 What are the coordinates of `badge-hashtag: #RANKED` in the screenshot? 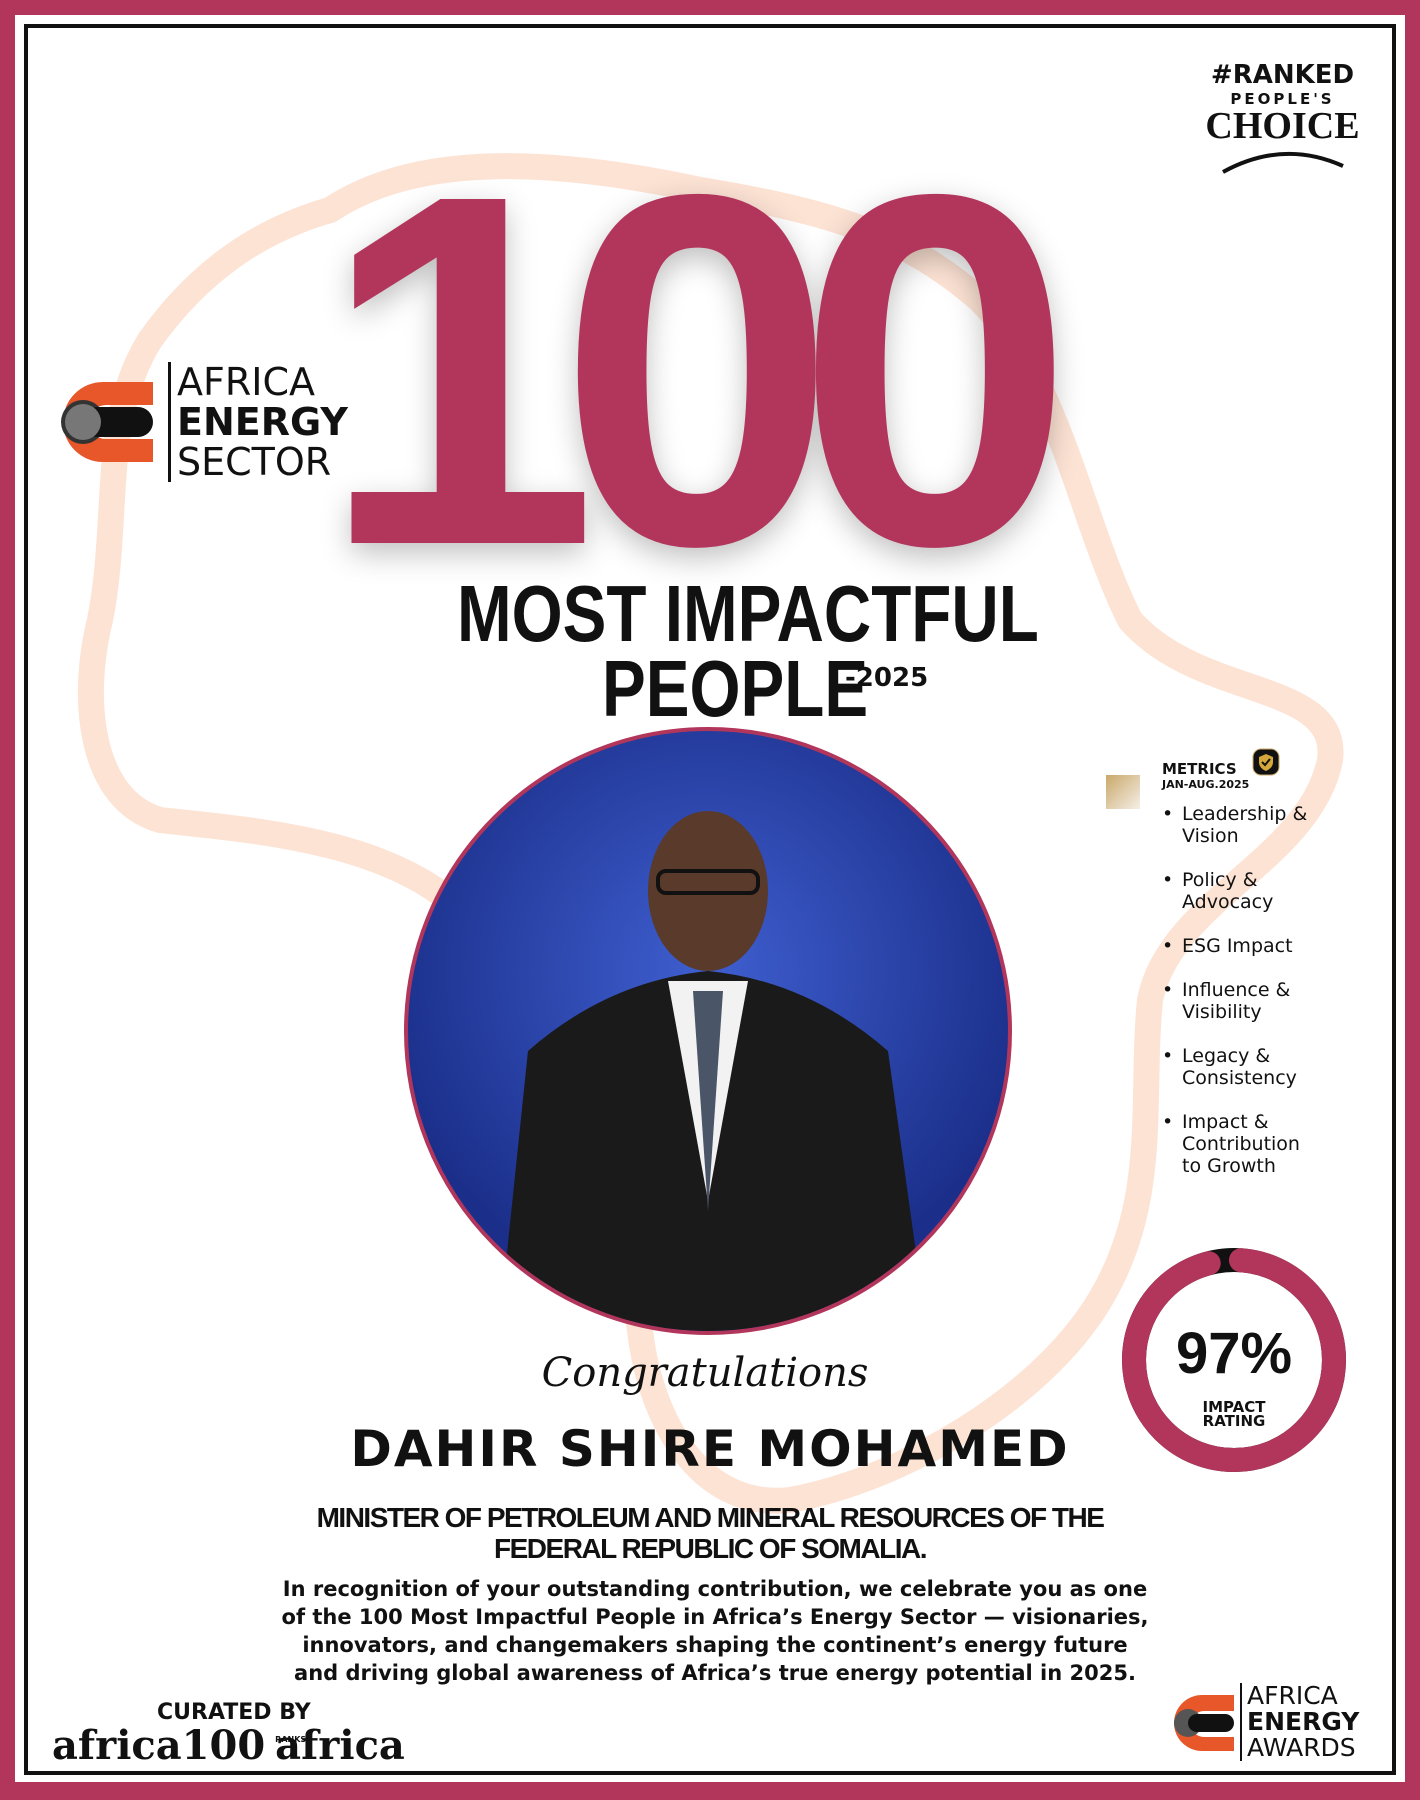 It's located at (1282, 75).